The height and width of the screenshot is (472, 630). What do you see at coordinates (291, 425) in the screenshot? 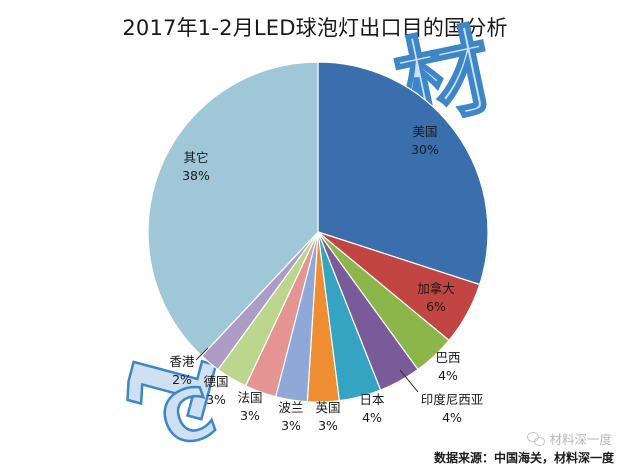
I see `slice-label-pct-6: 3%` at bounding box center [291, 425].